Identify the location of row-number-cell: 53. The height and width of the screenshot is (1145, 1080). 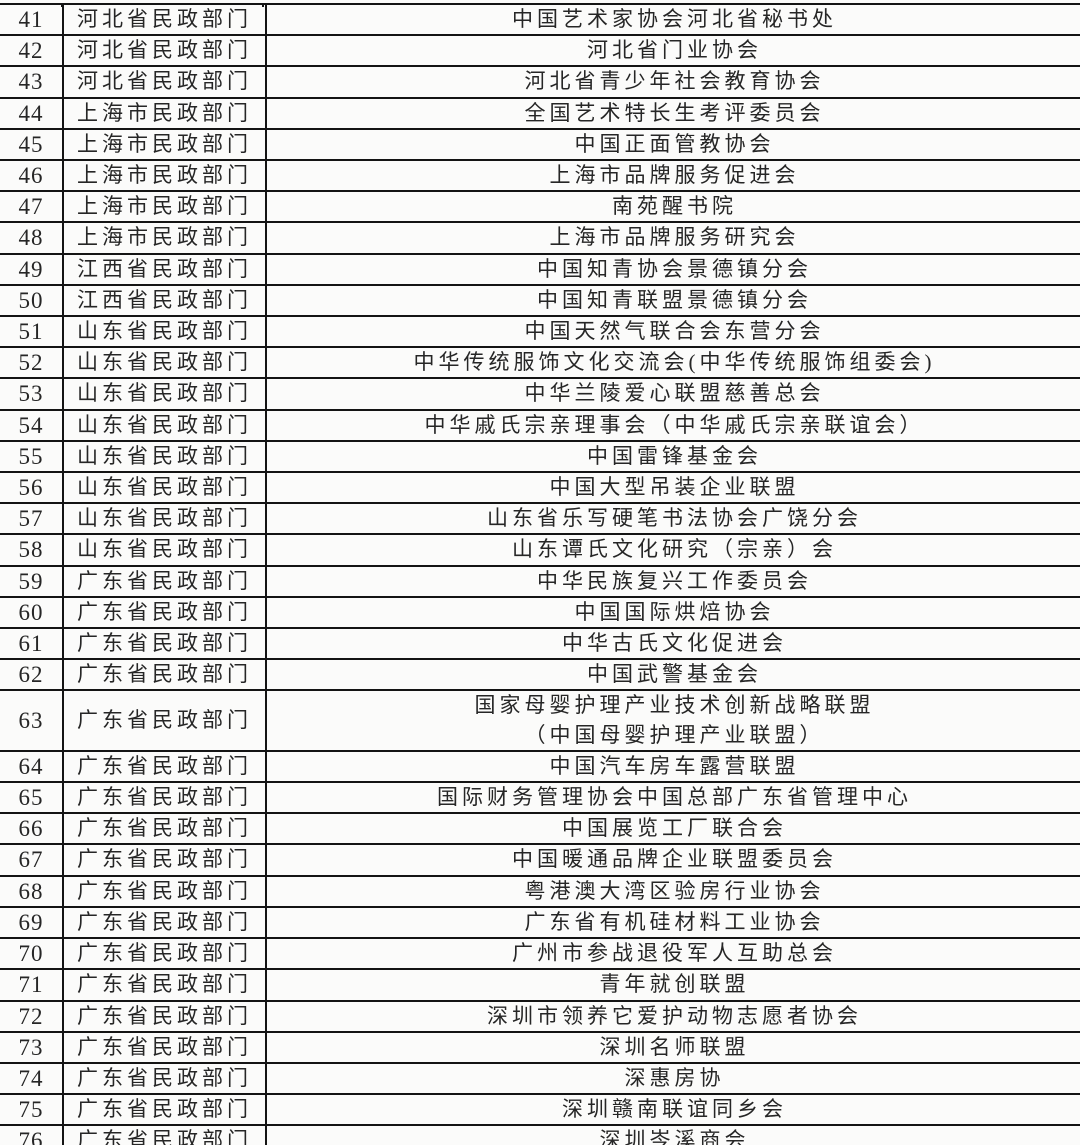
(32, 394).